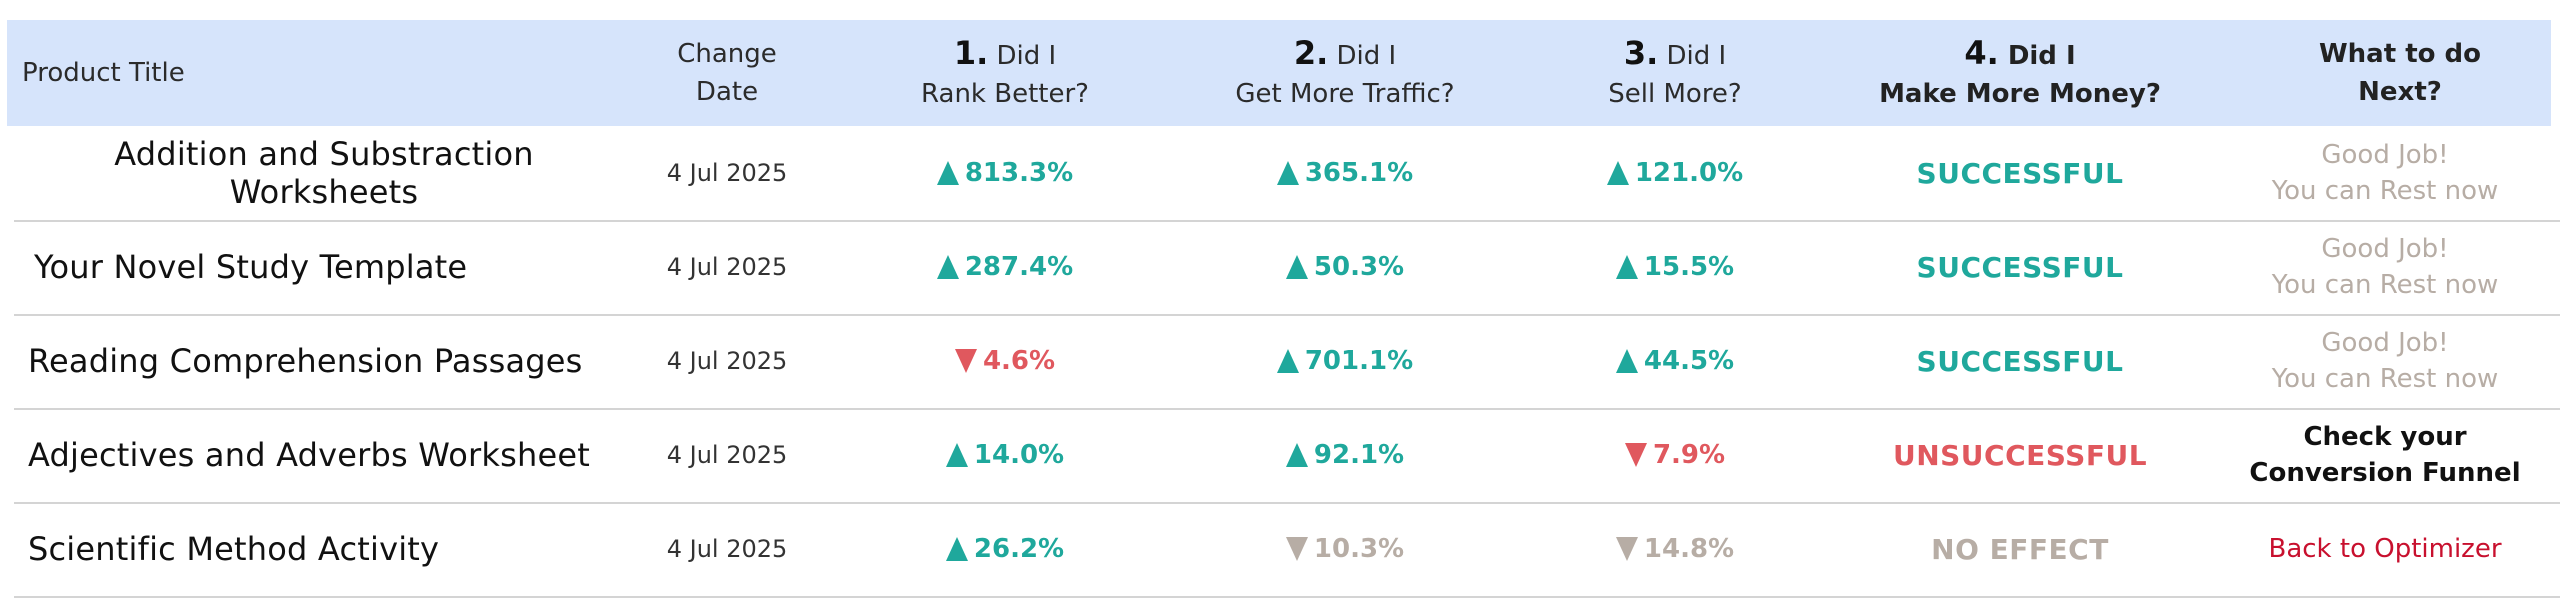  Describe the element at coordinates (1359, 549) in the screenshot. I see `traffic-value: 10.3%` at that location.